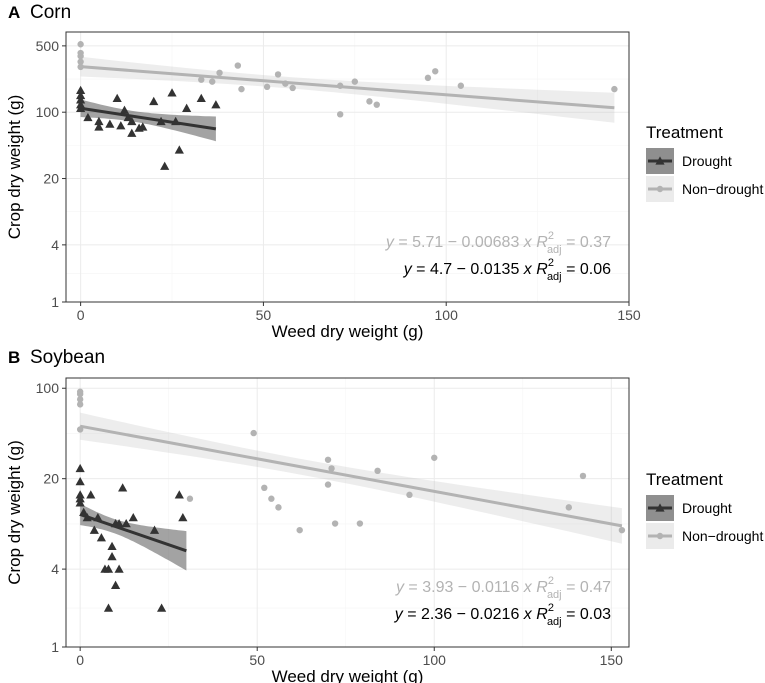  Describe the element at coordinates (447, 315) in the screenshot. I see `x-tick-label: 100` at that location.